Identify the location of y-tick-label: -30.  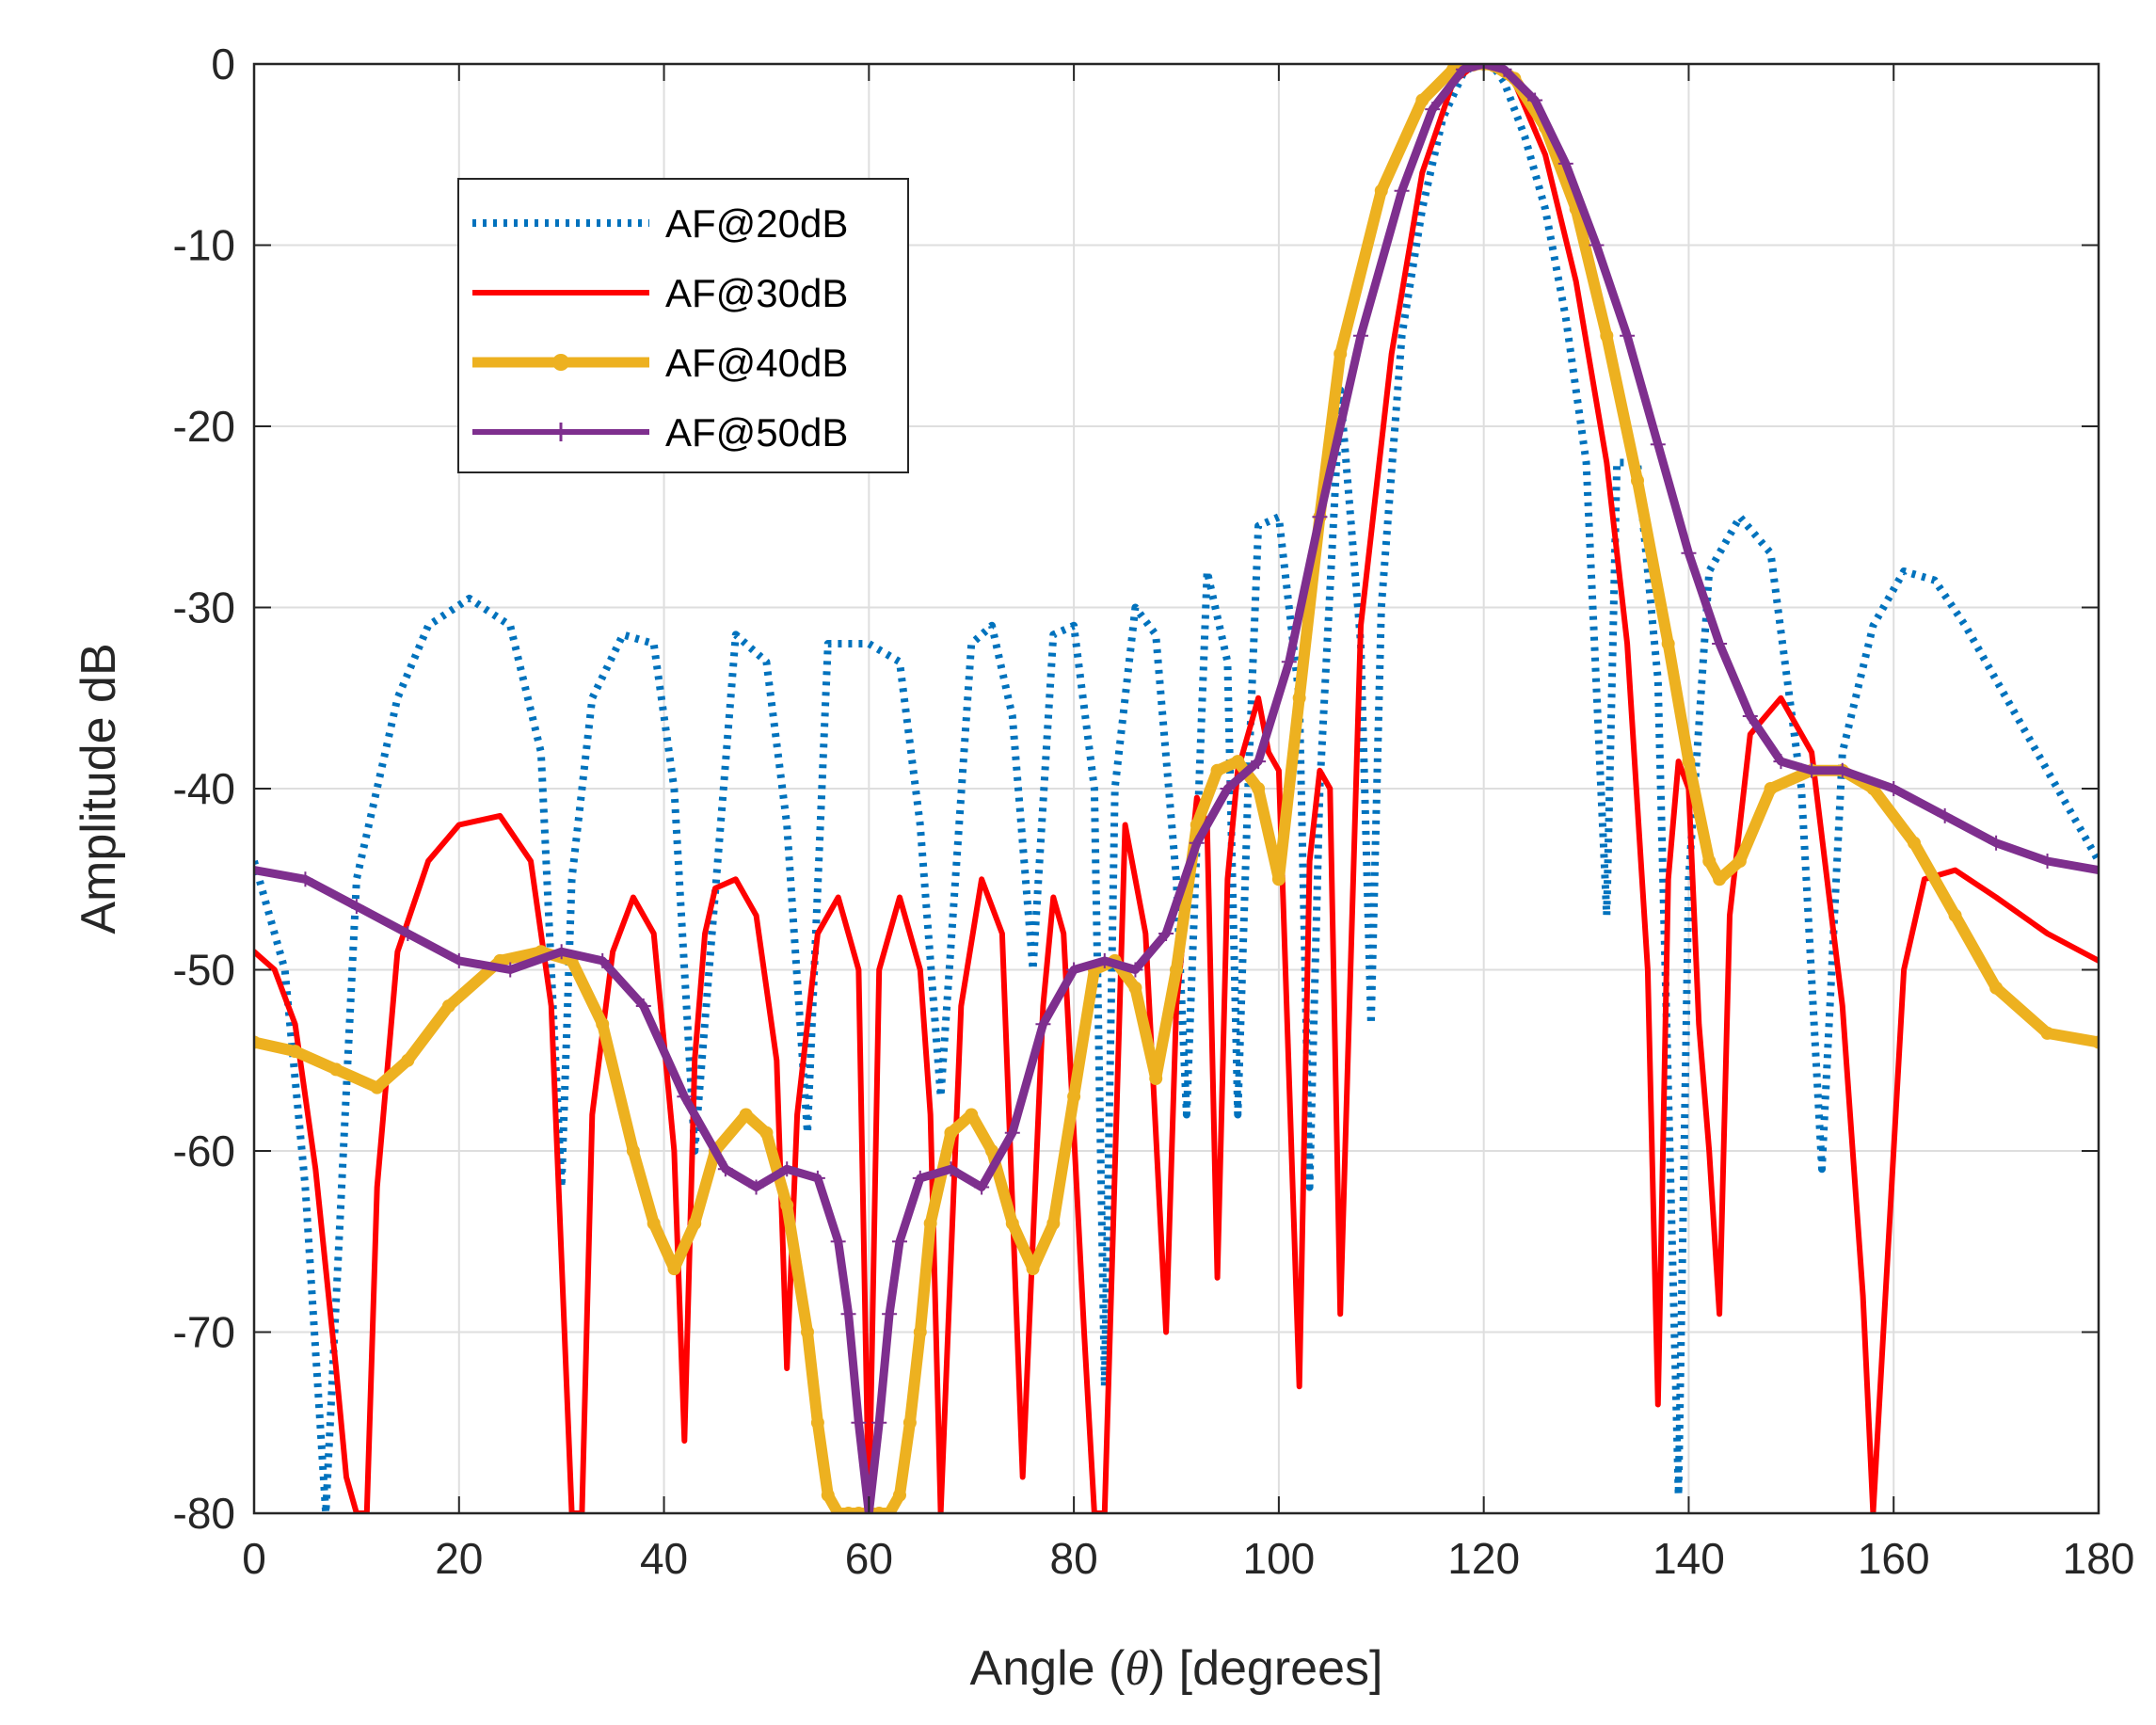
(204, 607).